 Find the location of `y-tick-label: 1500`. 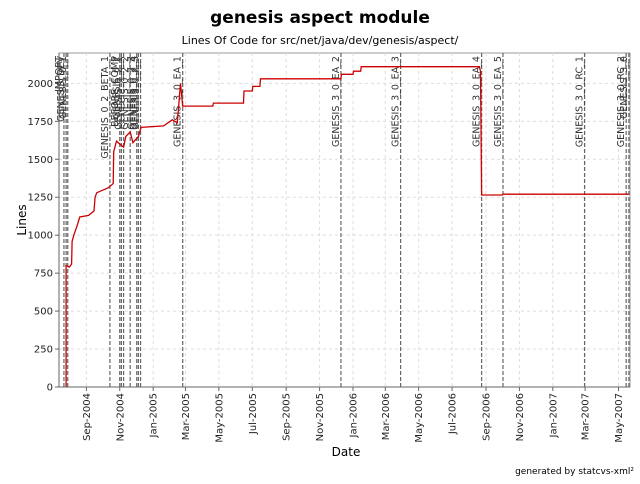

y-tick-label: 1500 is located at coordinates (40, 160).